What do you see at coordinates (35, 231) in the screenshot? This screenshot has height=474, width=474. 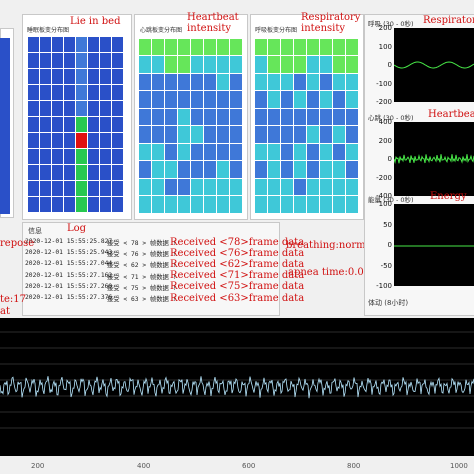 I see `log-header: 信息` at bounding box center [35, 231].